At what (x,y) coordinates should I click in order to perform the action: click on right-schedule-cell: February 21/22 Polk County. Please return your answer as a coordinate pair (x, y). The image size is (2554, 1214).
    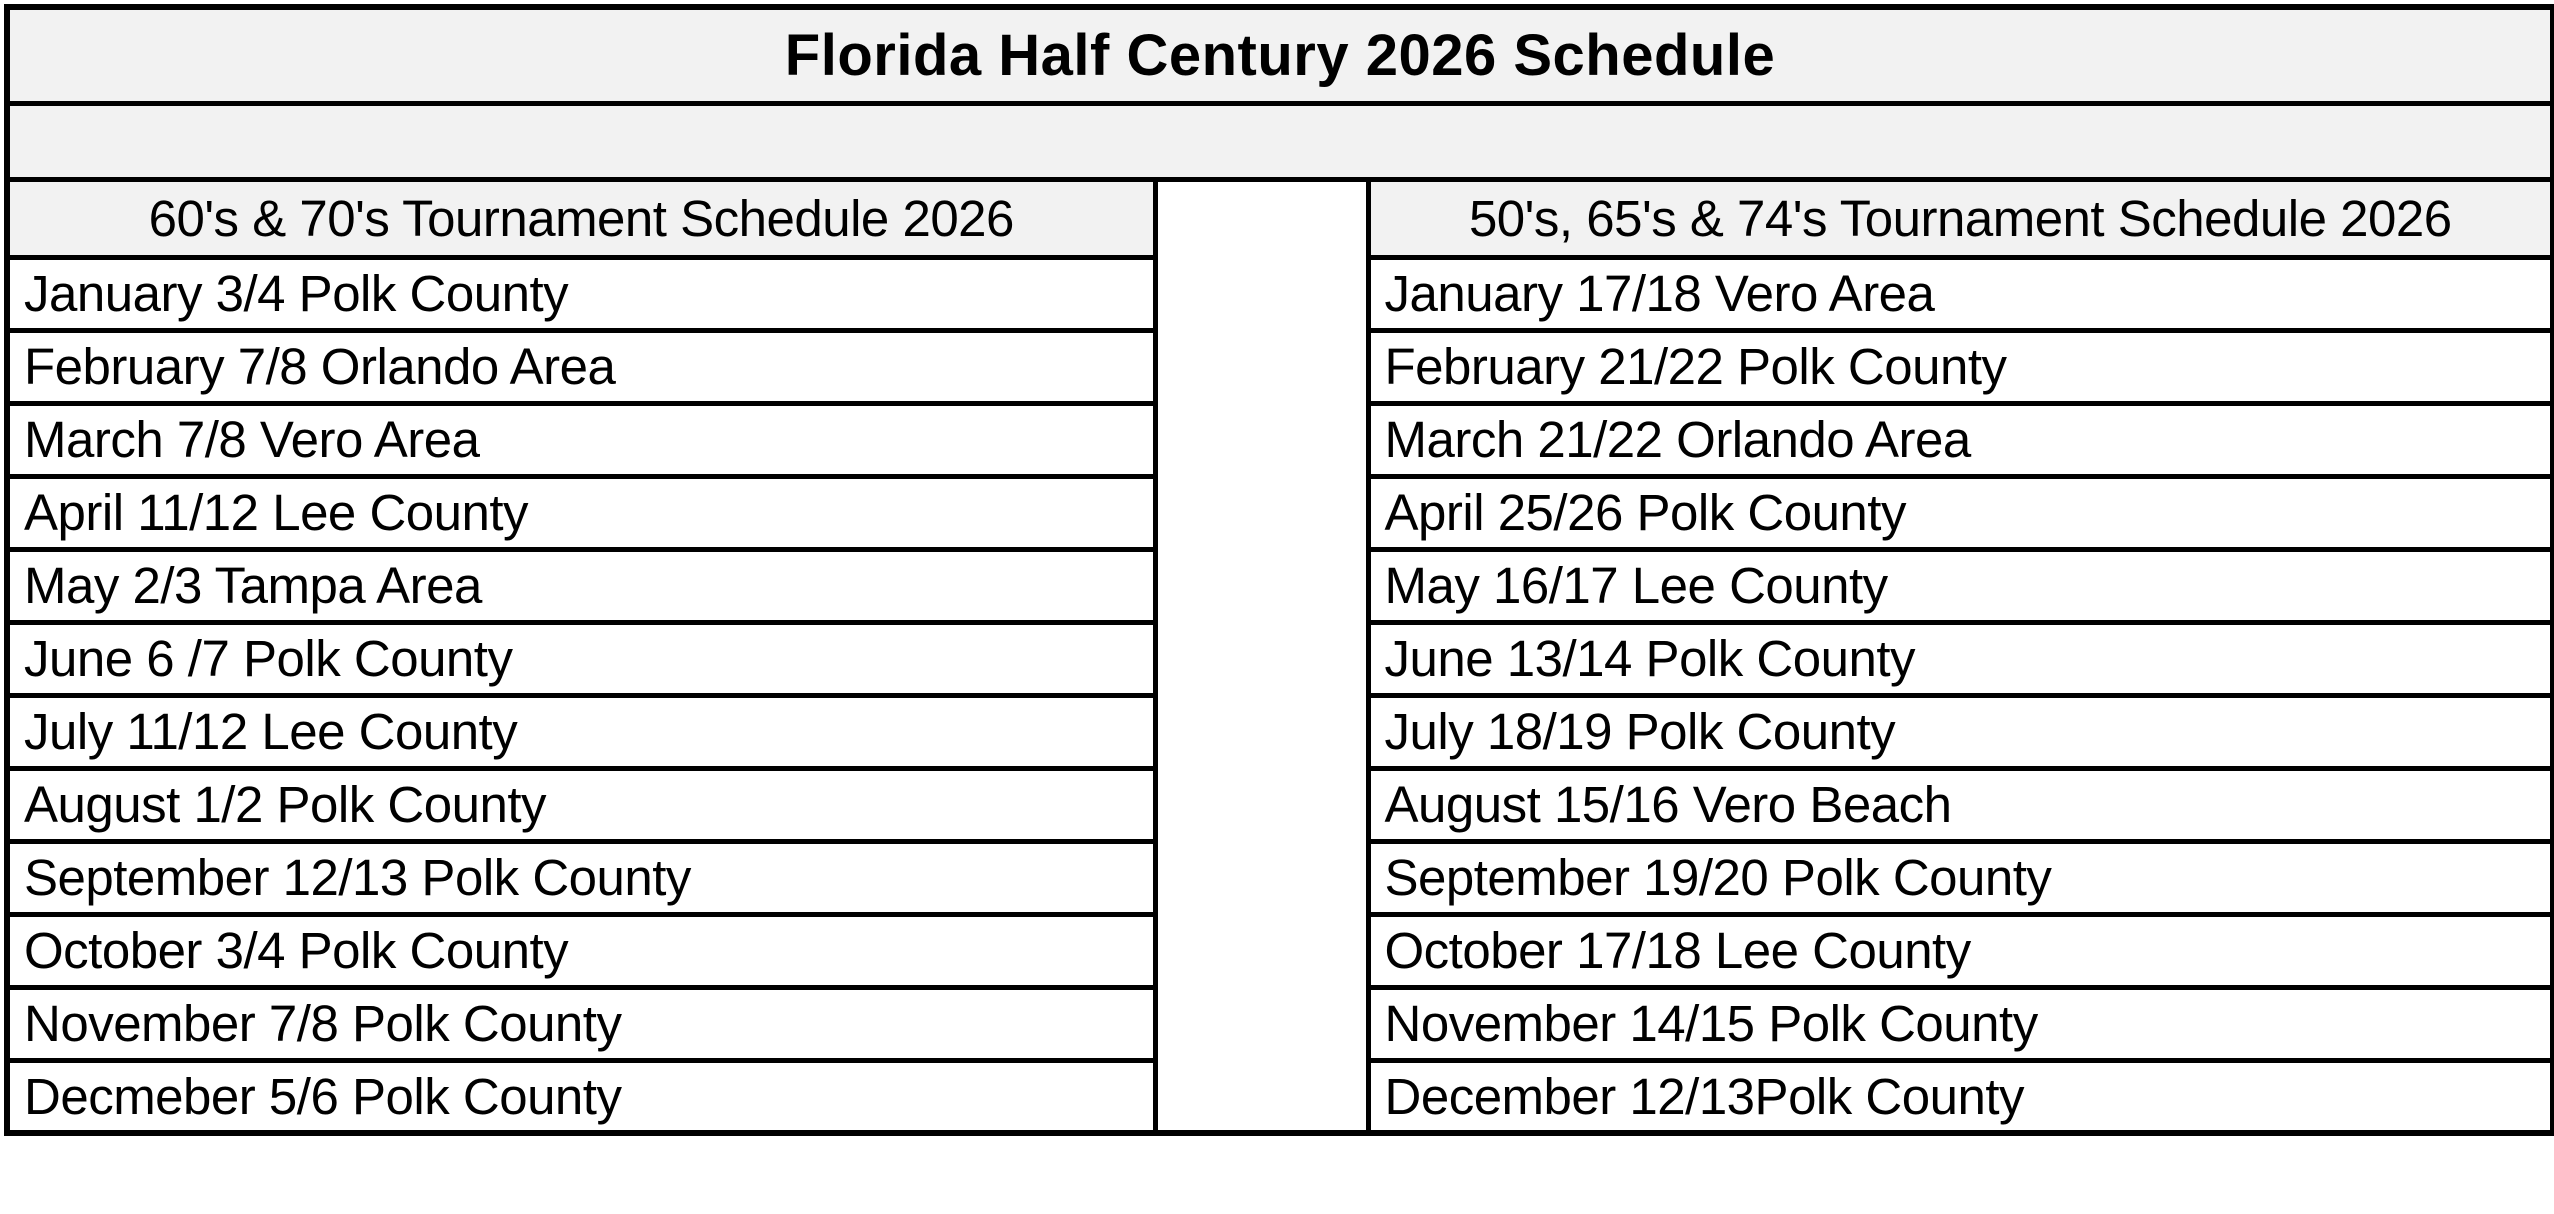
    Looking at the image, I should click on (1959, 366).